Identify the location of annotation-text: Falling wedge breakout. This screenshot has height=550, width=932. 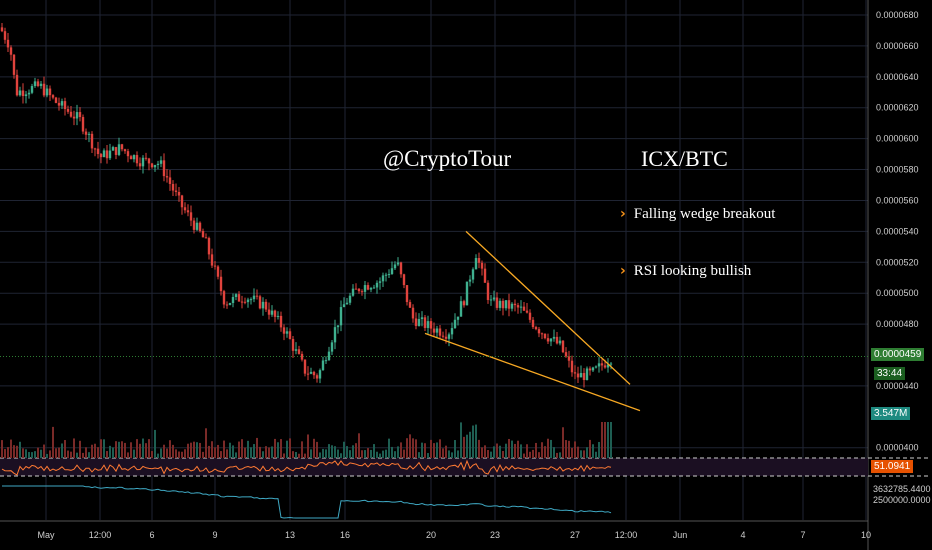
(704, 214).